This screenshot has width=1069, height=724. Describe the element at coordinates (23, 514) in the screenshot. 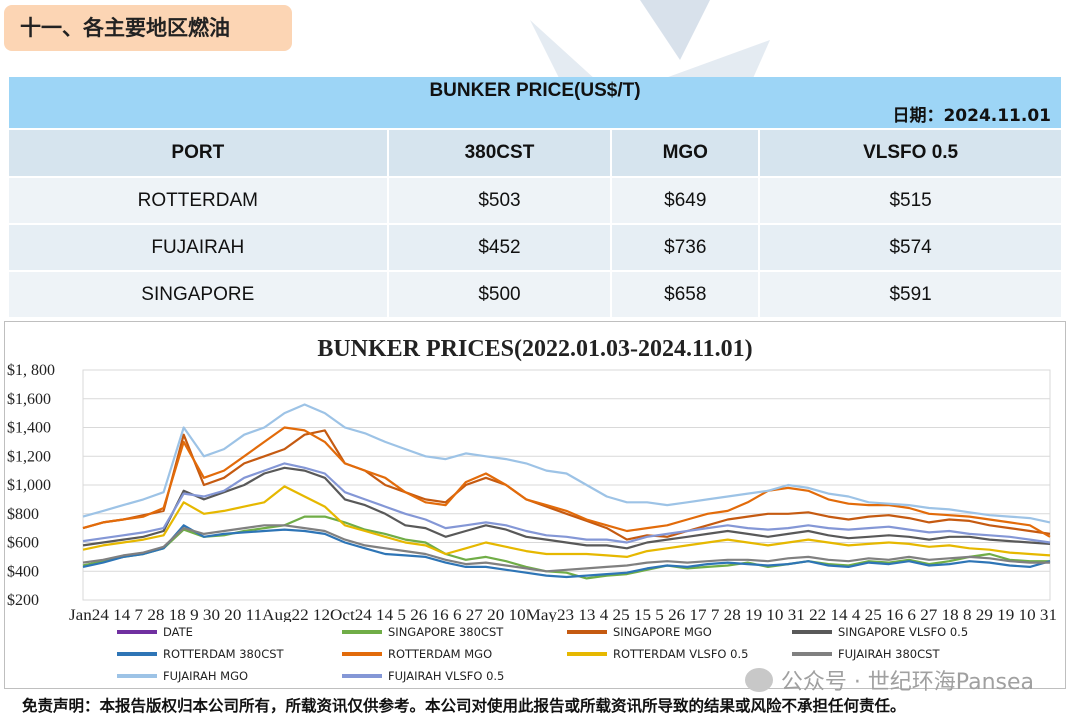

I see `y-tick-label: $800` at that location.